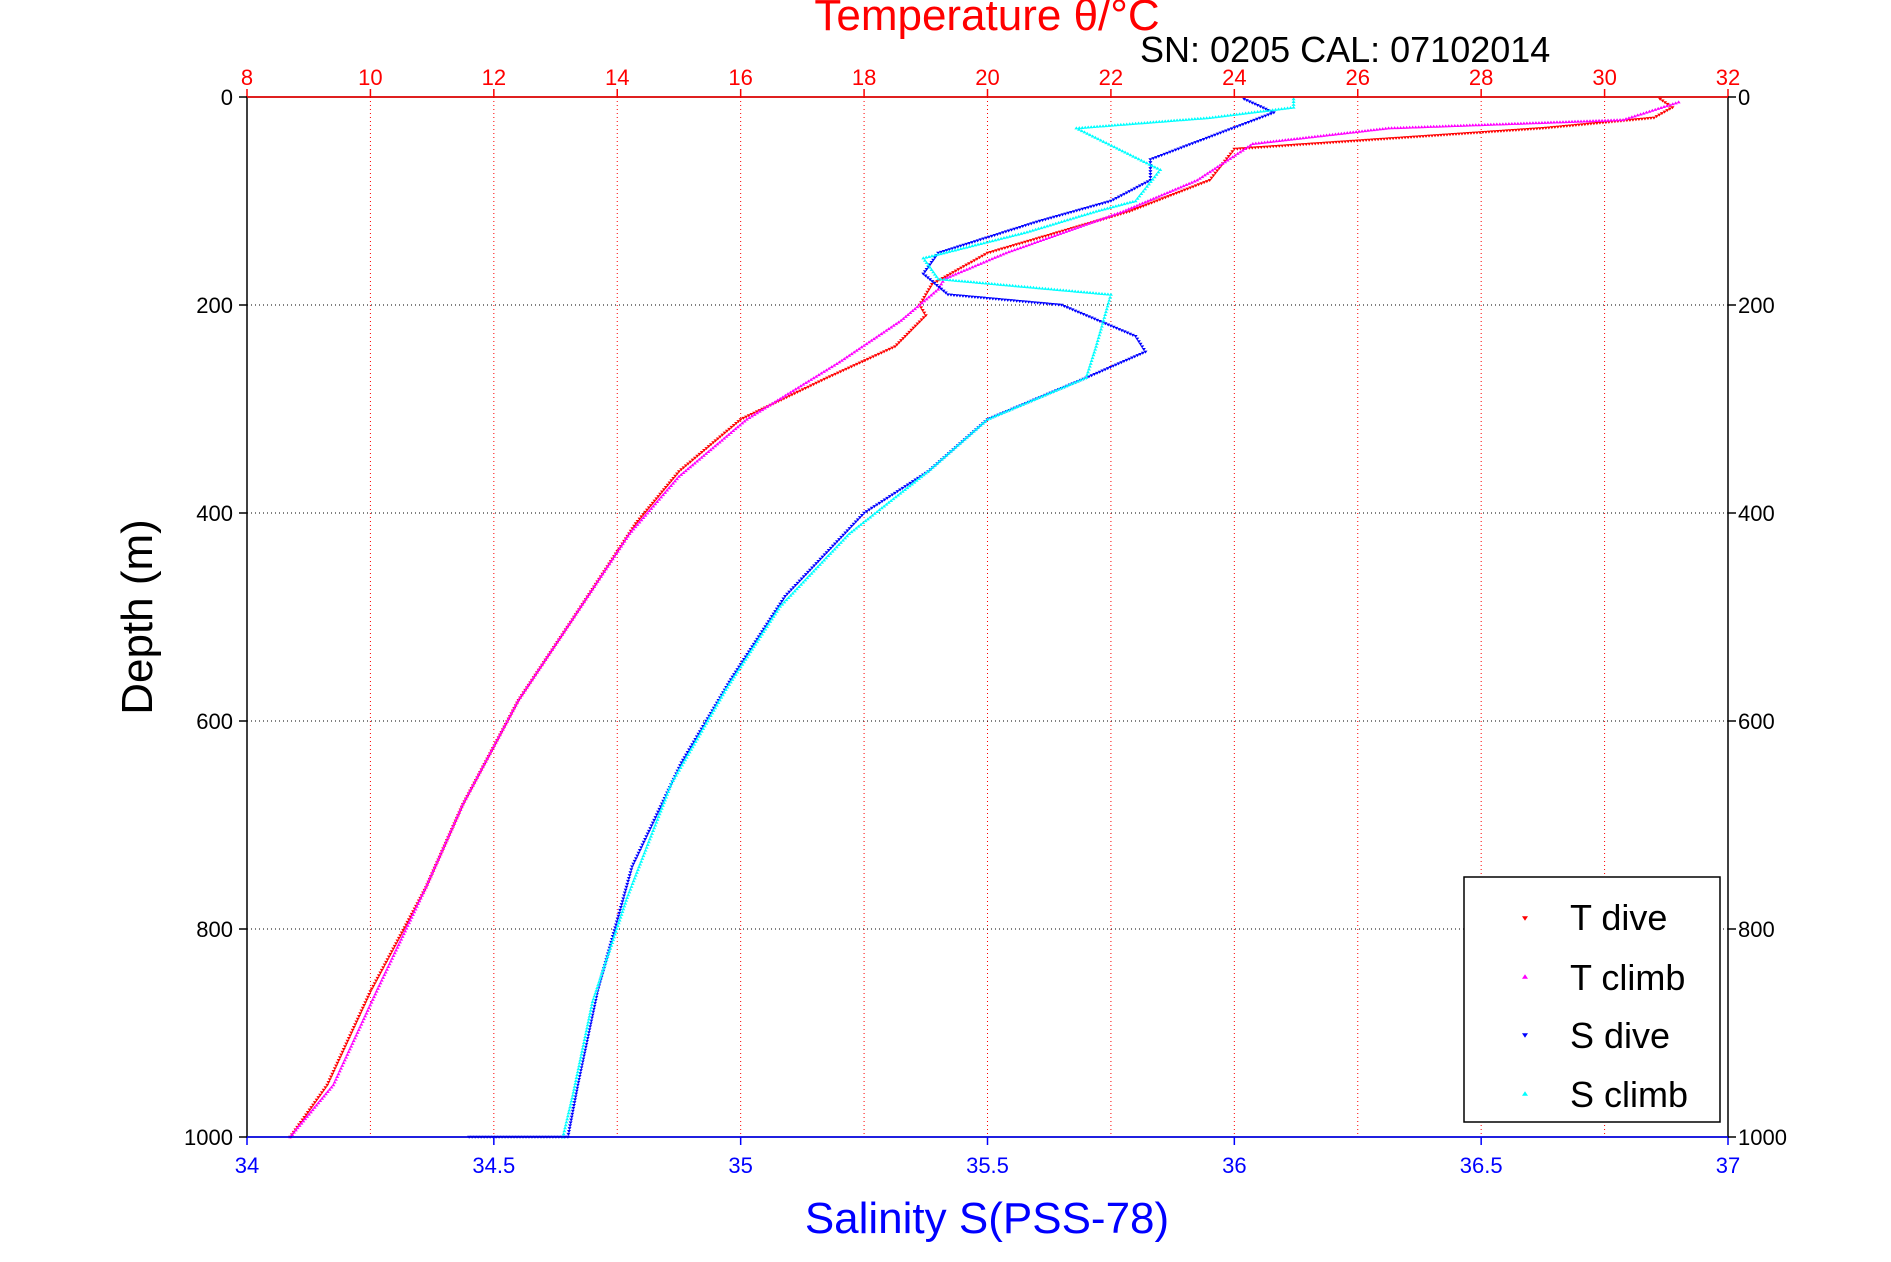 The width and height of the screenshot is (1891, 1262). Describe the element at coordinates (214, 305) in the screenshot. I see `left-tick-label: 200` at that location.